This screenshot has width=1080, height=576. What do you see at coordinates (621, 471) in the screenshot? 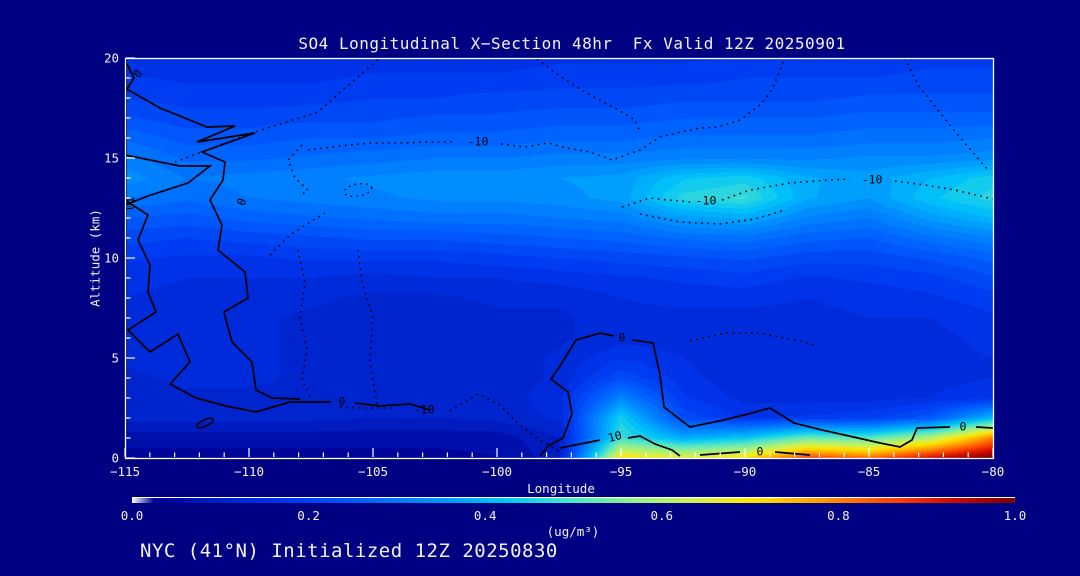
I see `x-tick-label: −95` at bounding box center [621, 471].